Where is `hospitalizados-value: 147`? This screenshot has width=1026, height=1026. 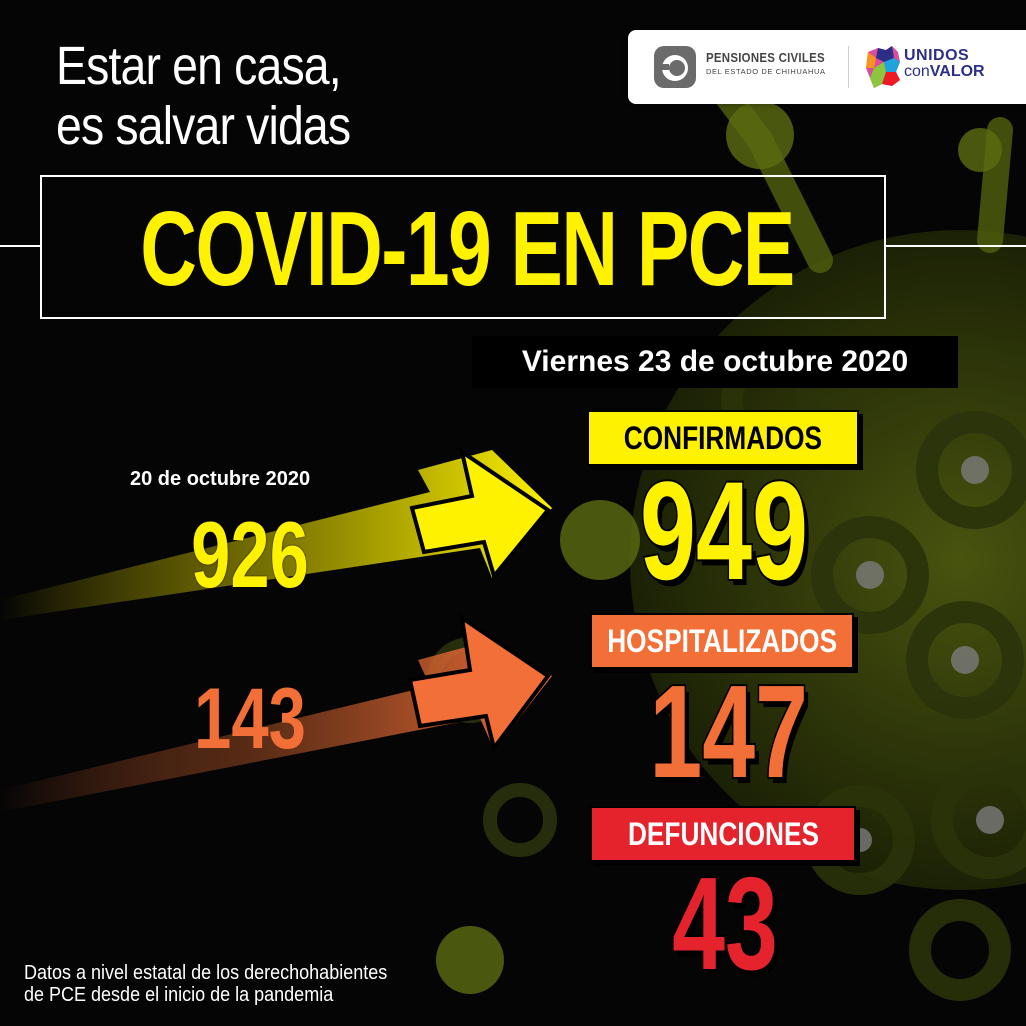
hospitalizados-value: 147 is located at coordinates (728, 731).